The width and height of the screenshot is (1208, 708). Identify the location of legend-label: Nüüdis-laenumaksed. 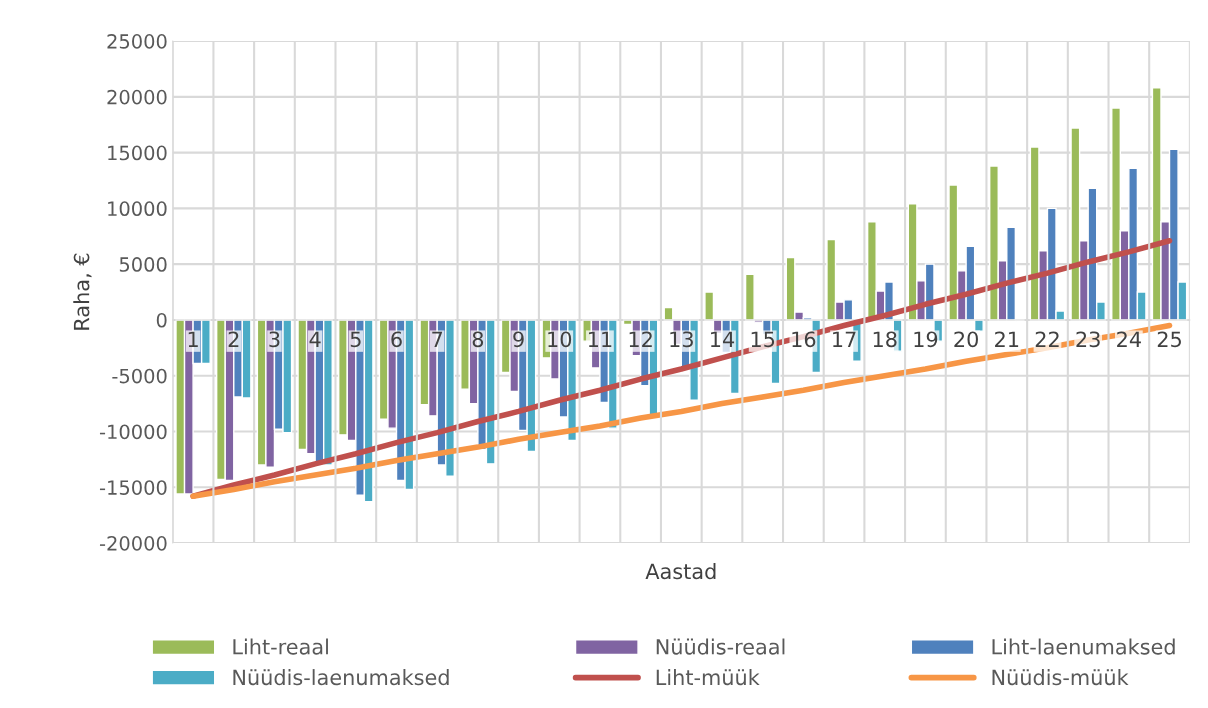
(341, 677).